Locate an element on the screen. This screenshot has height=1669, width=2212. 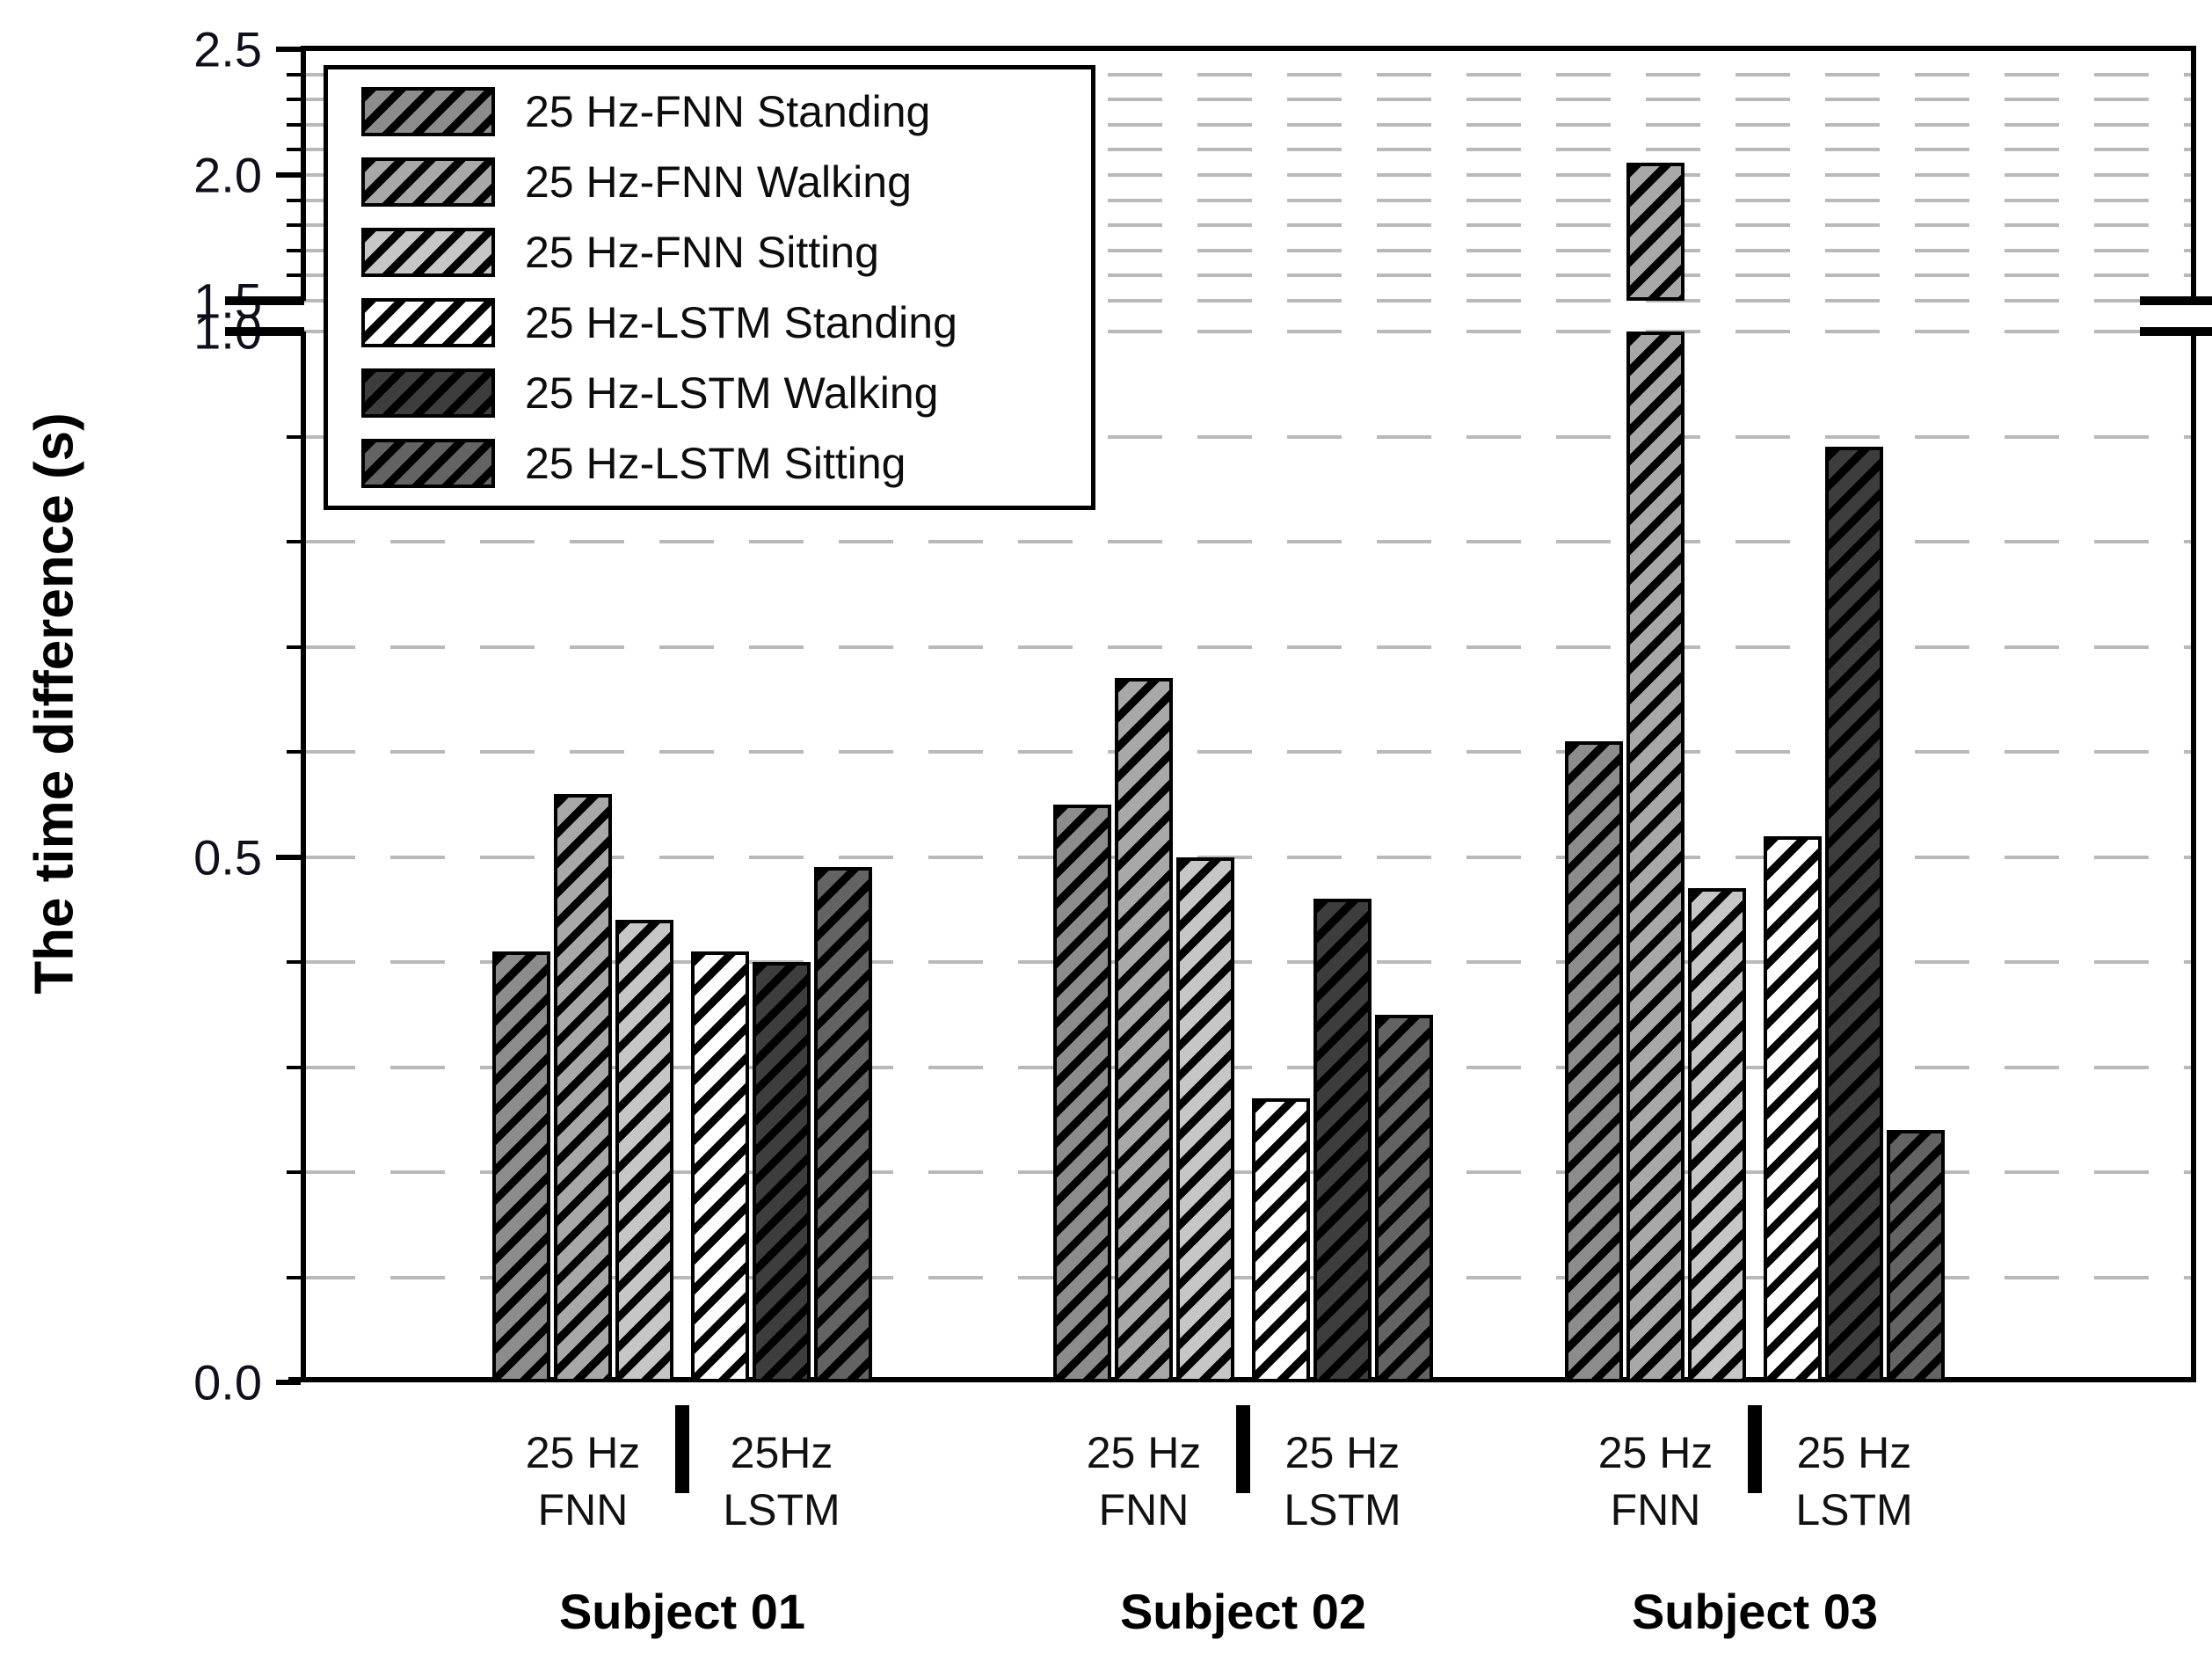
x-group-label-lstm: 25Hz LSTM is located at coordinates (781, 1481).